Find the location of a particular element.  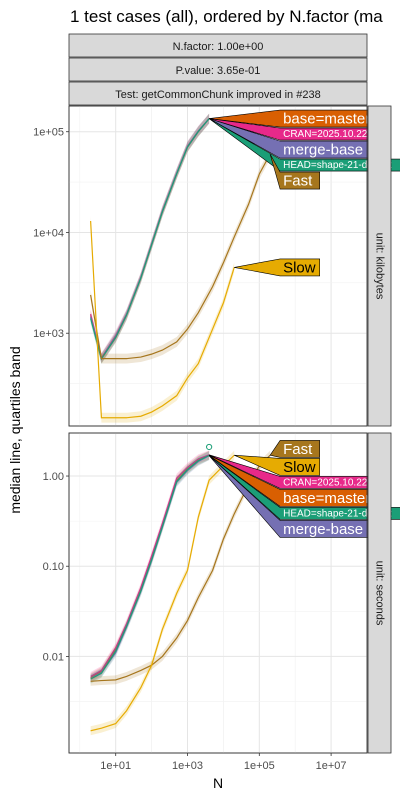

x-tick-label: 1e+07 is located at coordinates (331, 766).